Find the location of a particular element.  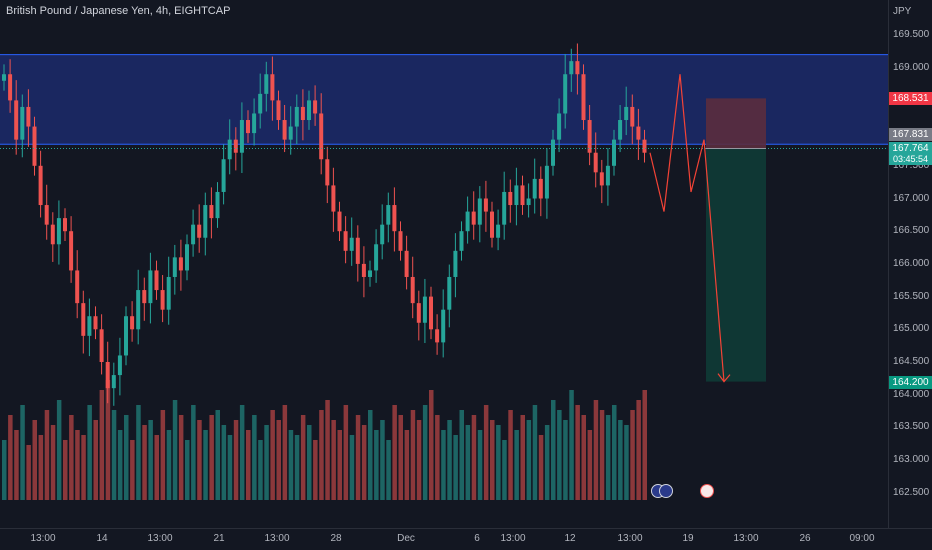

uk-flag-icon is located at coordinates (666, 491).